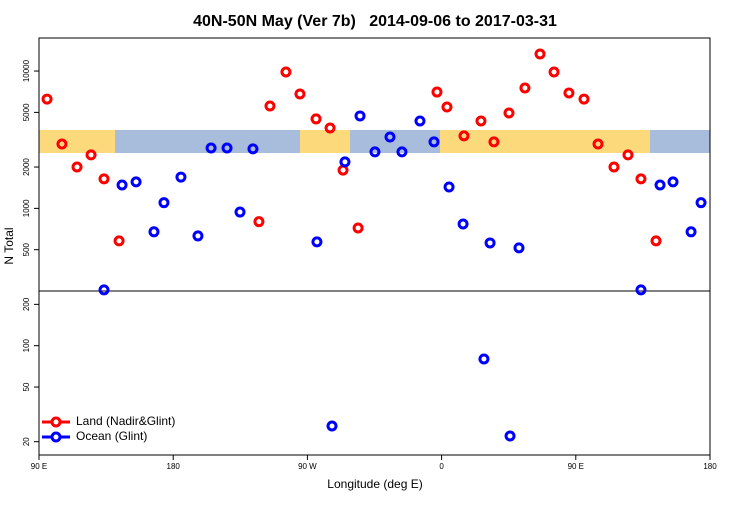  Describe the element at coordinates (307, 466) in the screenshot. I see `x-tick-label: 90 W` at that location.